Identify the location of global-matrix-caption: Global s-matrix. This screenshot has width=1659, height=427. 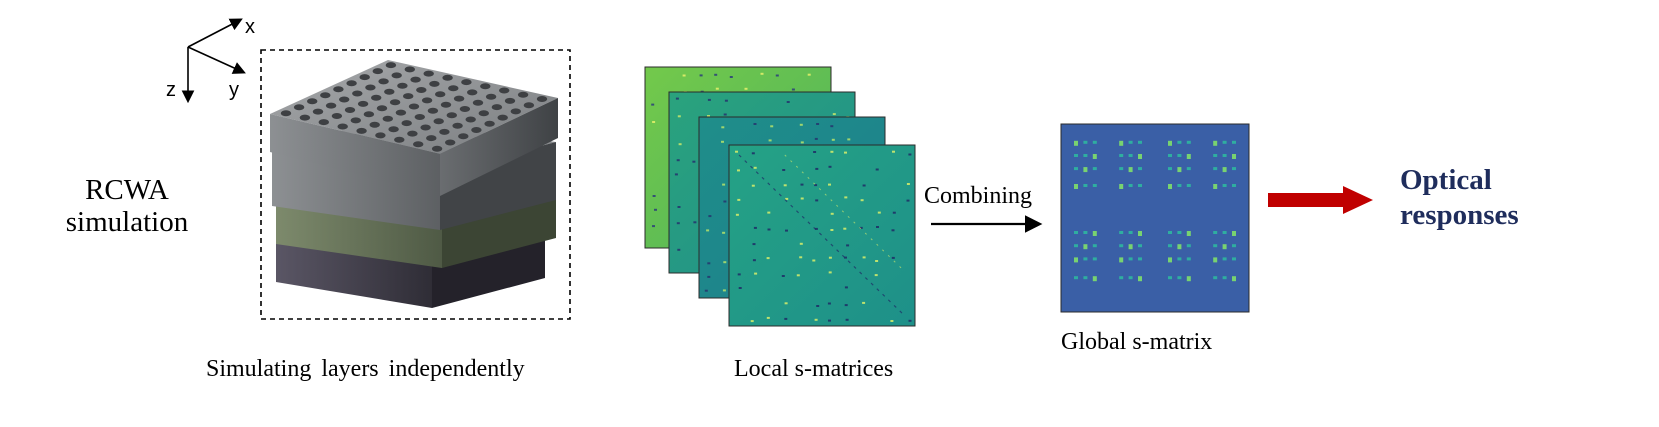
(1137, 342).